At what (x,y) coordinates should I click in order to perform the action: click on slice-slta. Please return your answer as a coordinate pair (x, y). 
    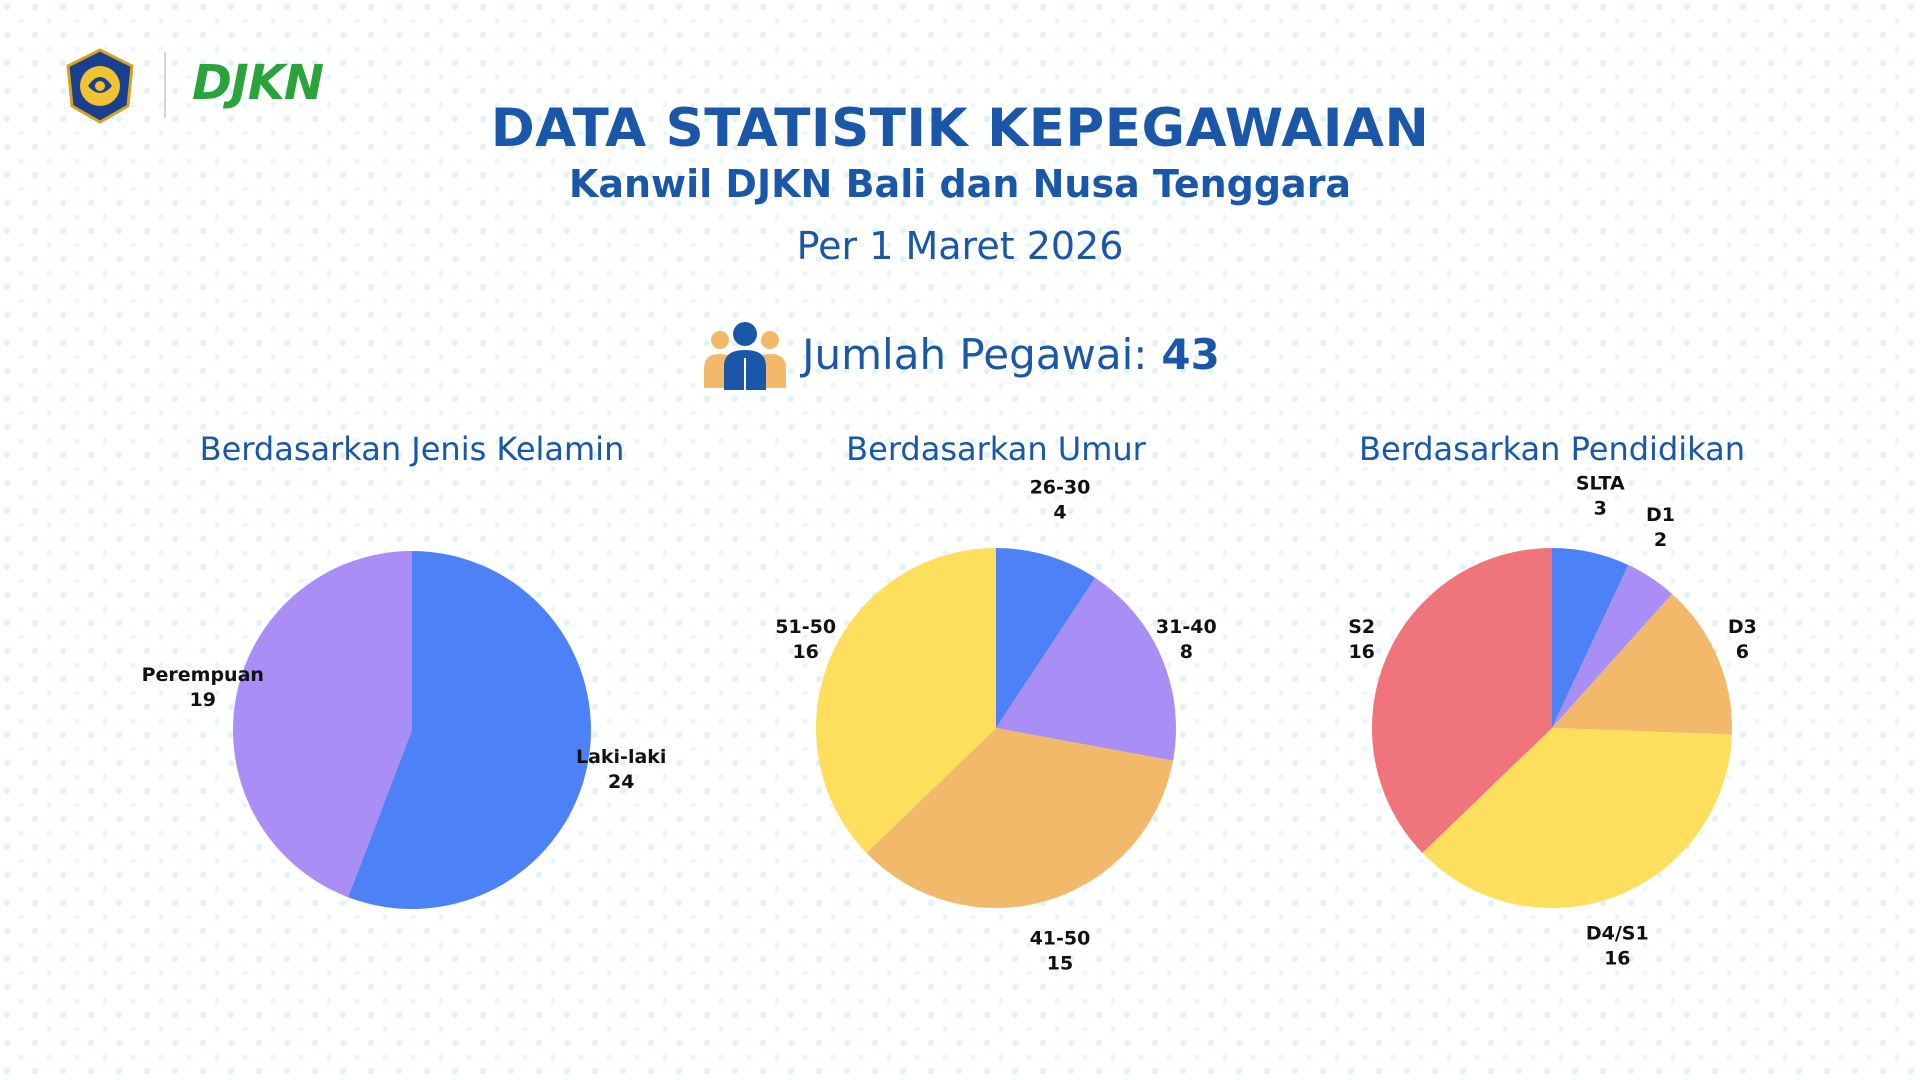
    Looking at the image, I should click on (1590, 638).